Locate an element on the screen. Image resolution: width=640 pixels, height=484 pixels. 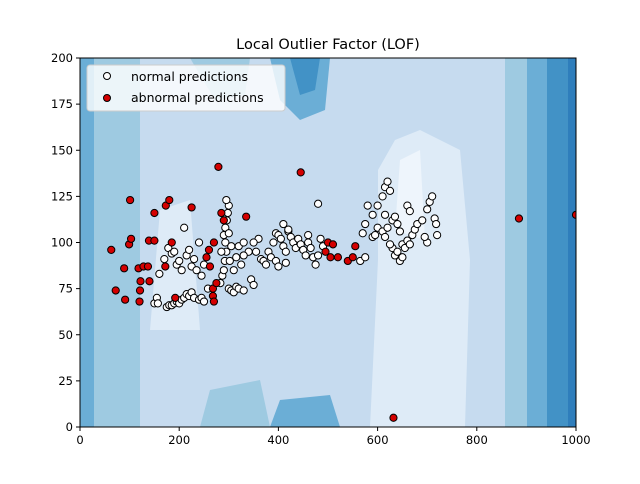
x-tick-label: 800 is located at coordinates (477, 440).